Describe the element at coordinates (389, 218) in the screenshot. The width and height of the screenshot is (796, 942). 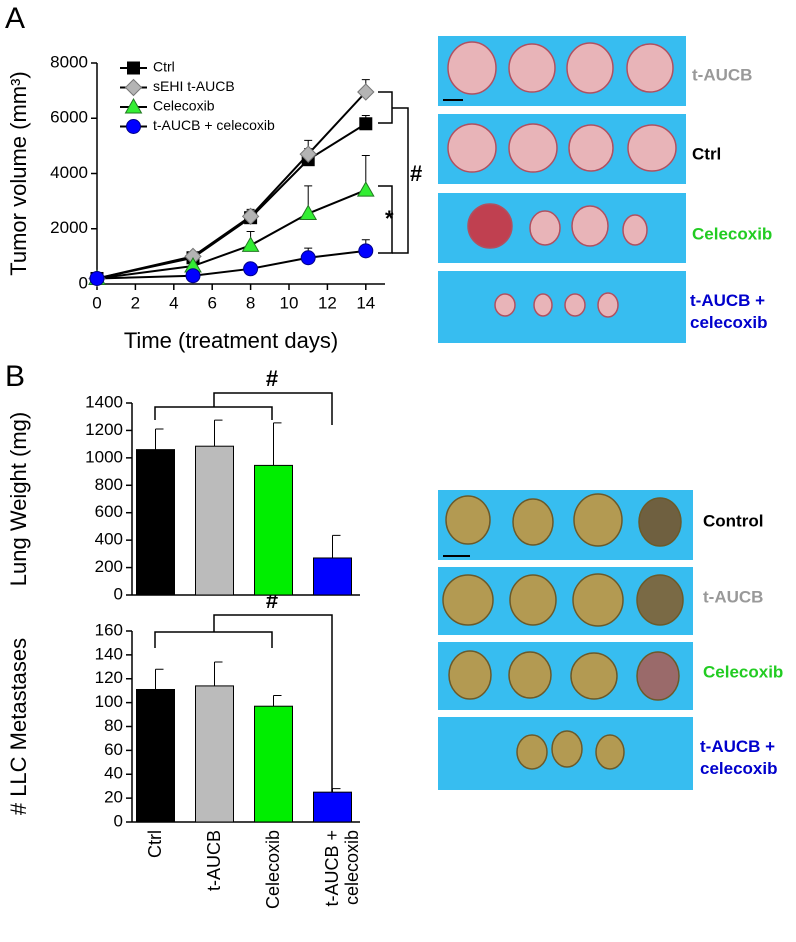
I see `annotation: *` at that location.